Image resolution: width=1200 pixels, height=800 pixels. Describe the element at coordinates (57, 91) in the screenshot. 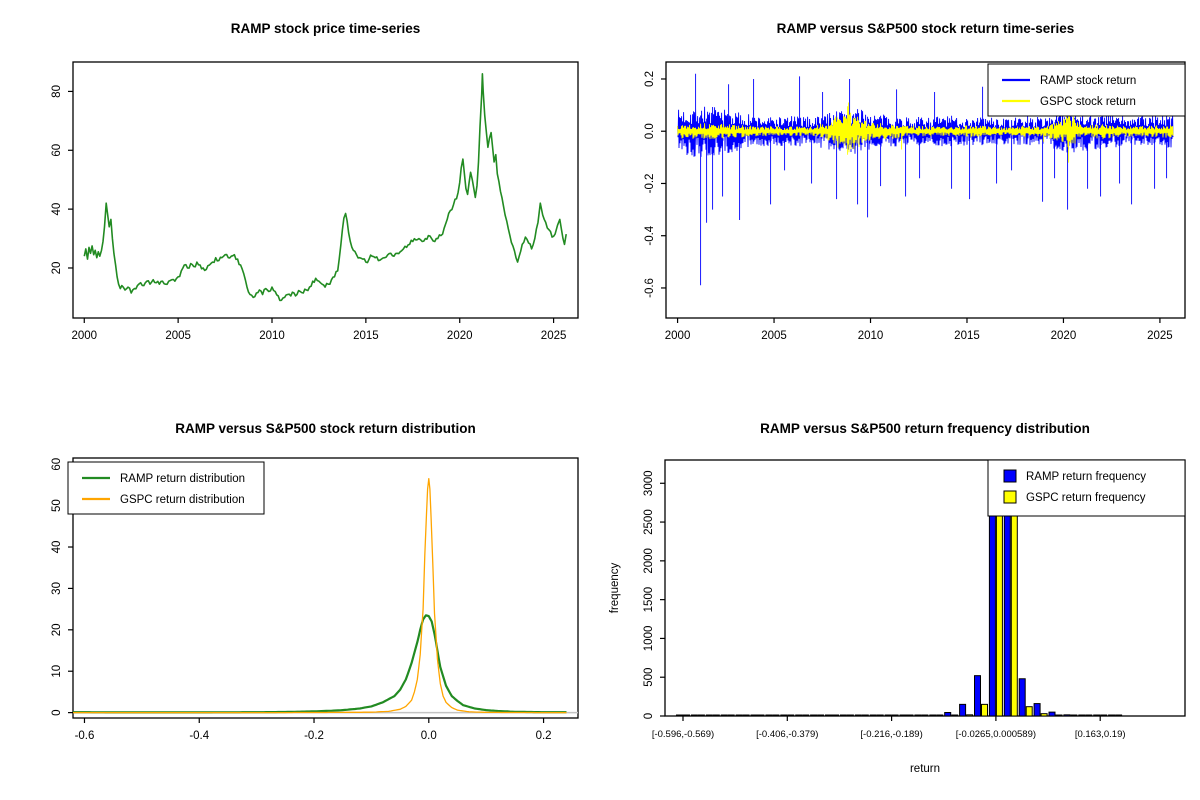

I see `y-tick-label: 80` at that location.